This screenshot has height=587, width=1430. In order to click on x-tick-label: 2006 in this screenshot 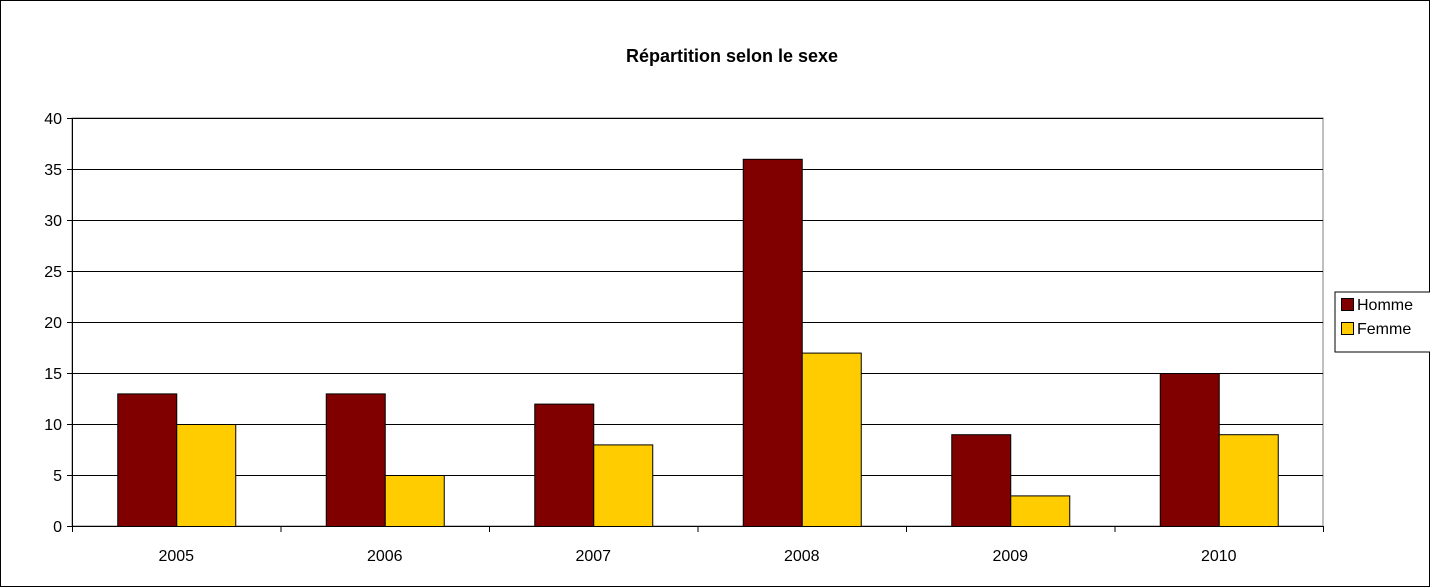, I will do `click(385, 556)`.